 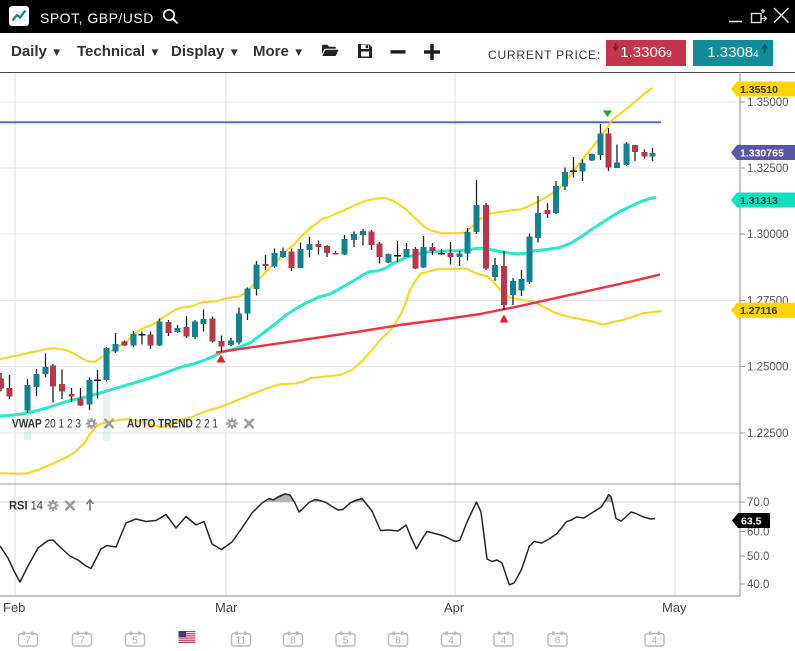 I want to click on svg-text: 40.0, so click(x=758, y=585).